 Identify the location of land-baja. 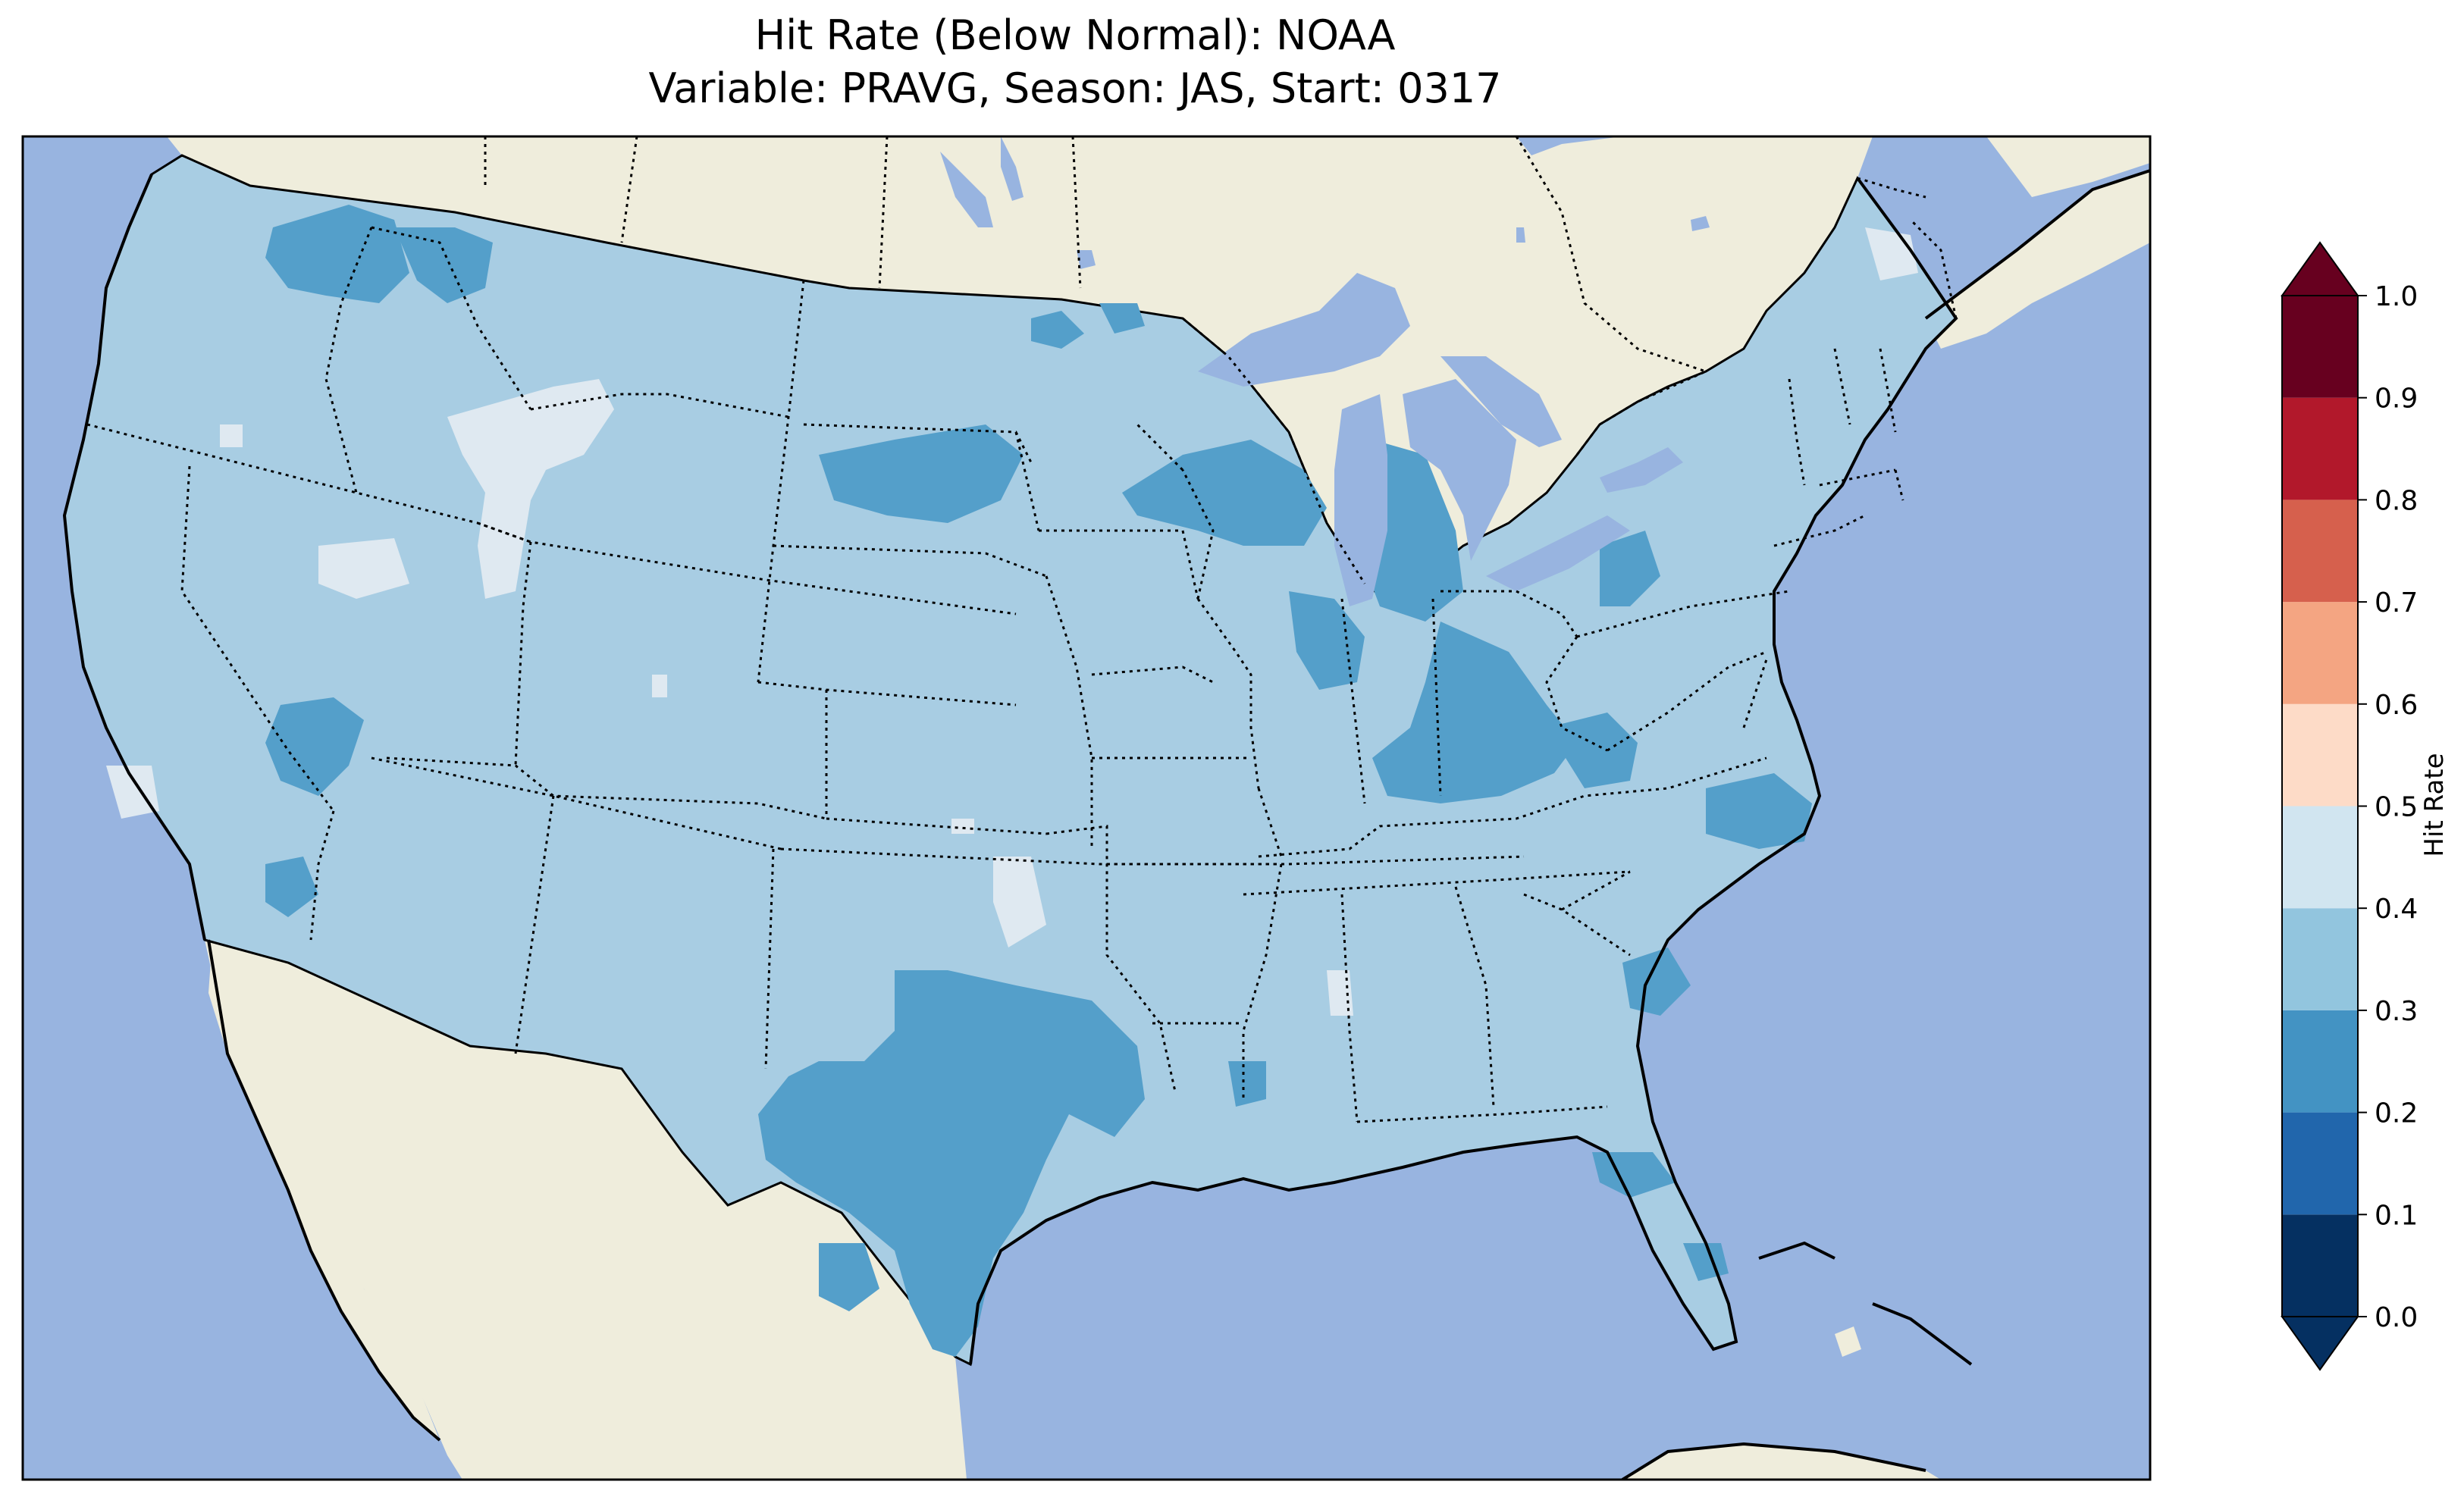
(324, 1190).